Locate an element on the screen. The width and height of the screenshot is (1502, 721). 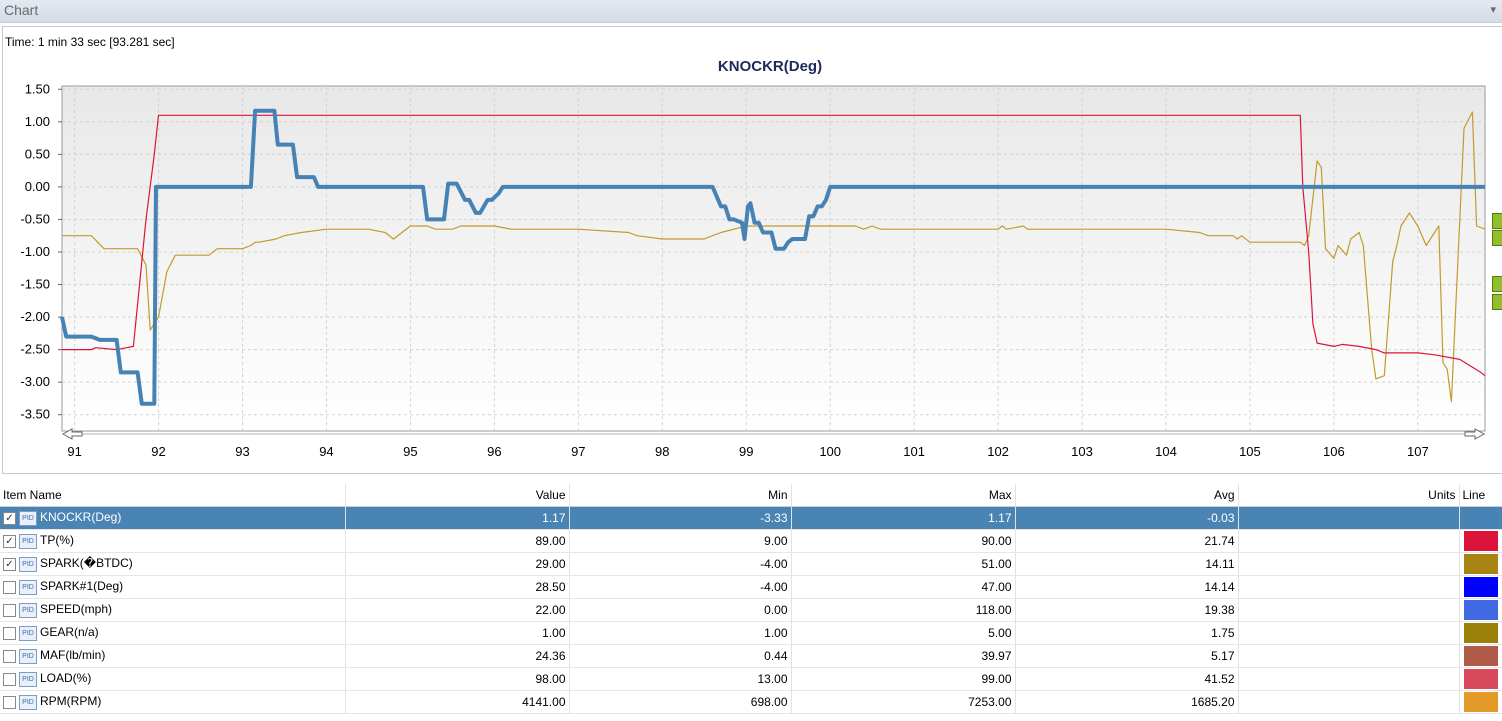
col-avg: Avg is located at coordinates (1127, 495).